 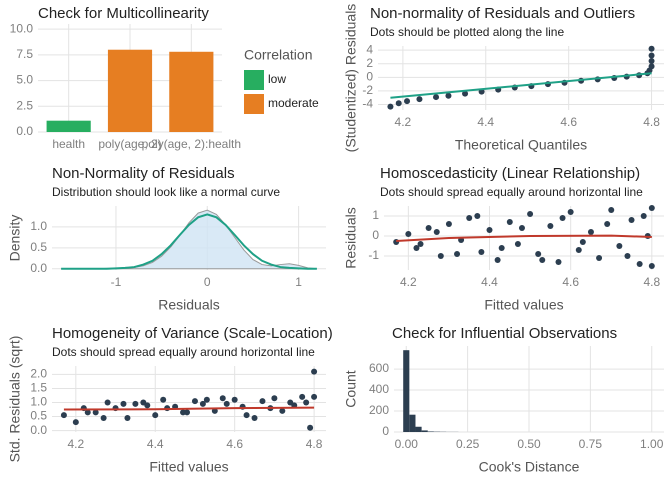 I want to click on x-tick-label: health, so click(x=68, y=144).